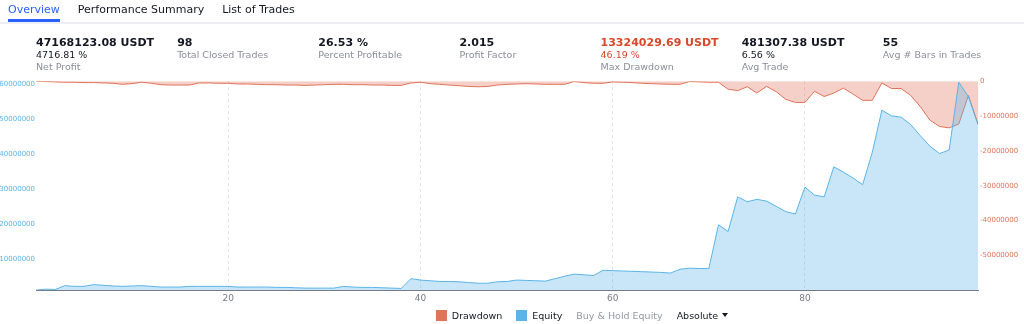 The height and width of the screenshot is (324, 1024). What do you see at coordinates (34, 11) in the screenshot?
I see `text: Overview` at bounding box center [34, 11].